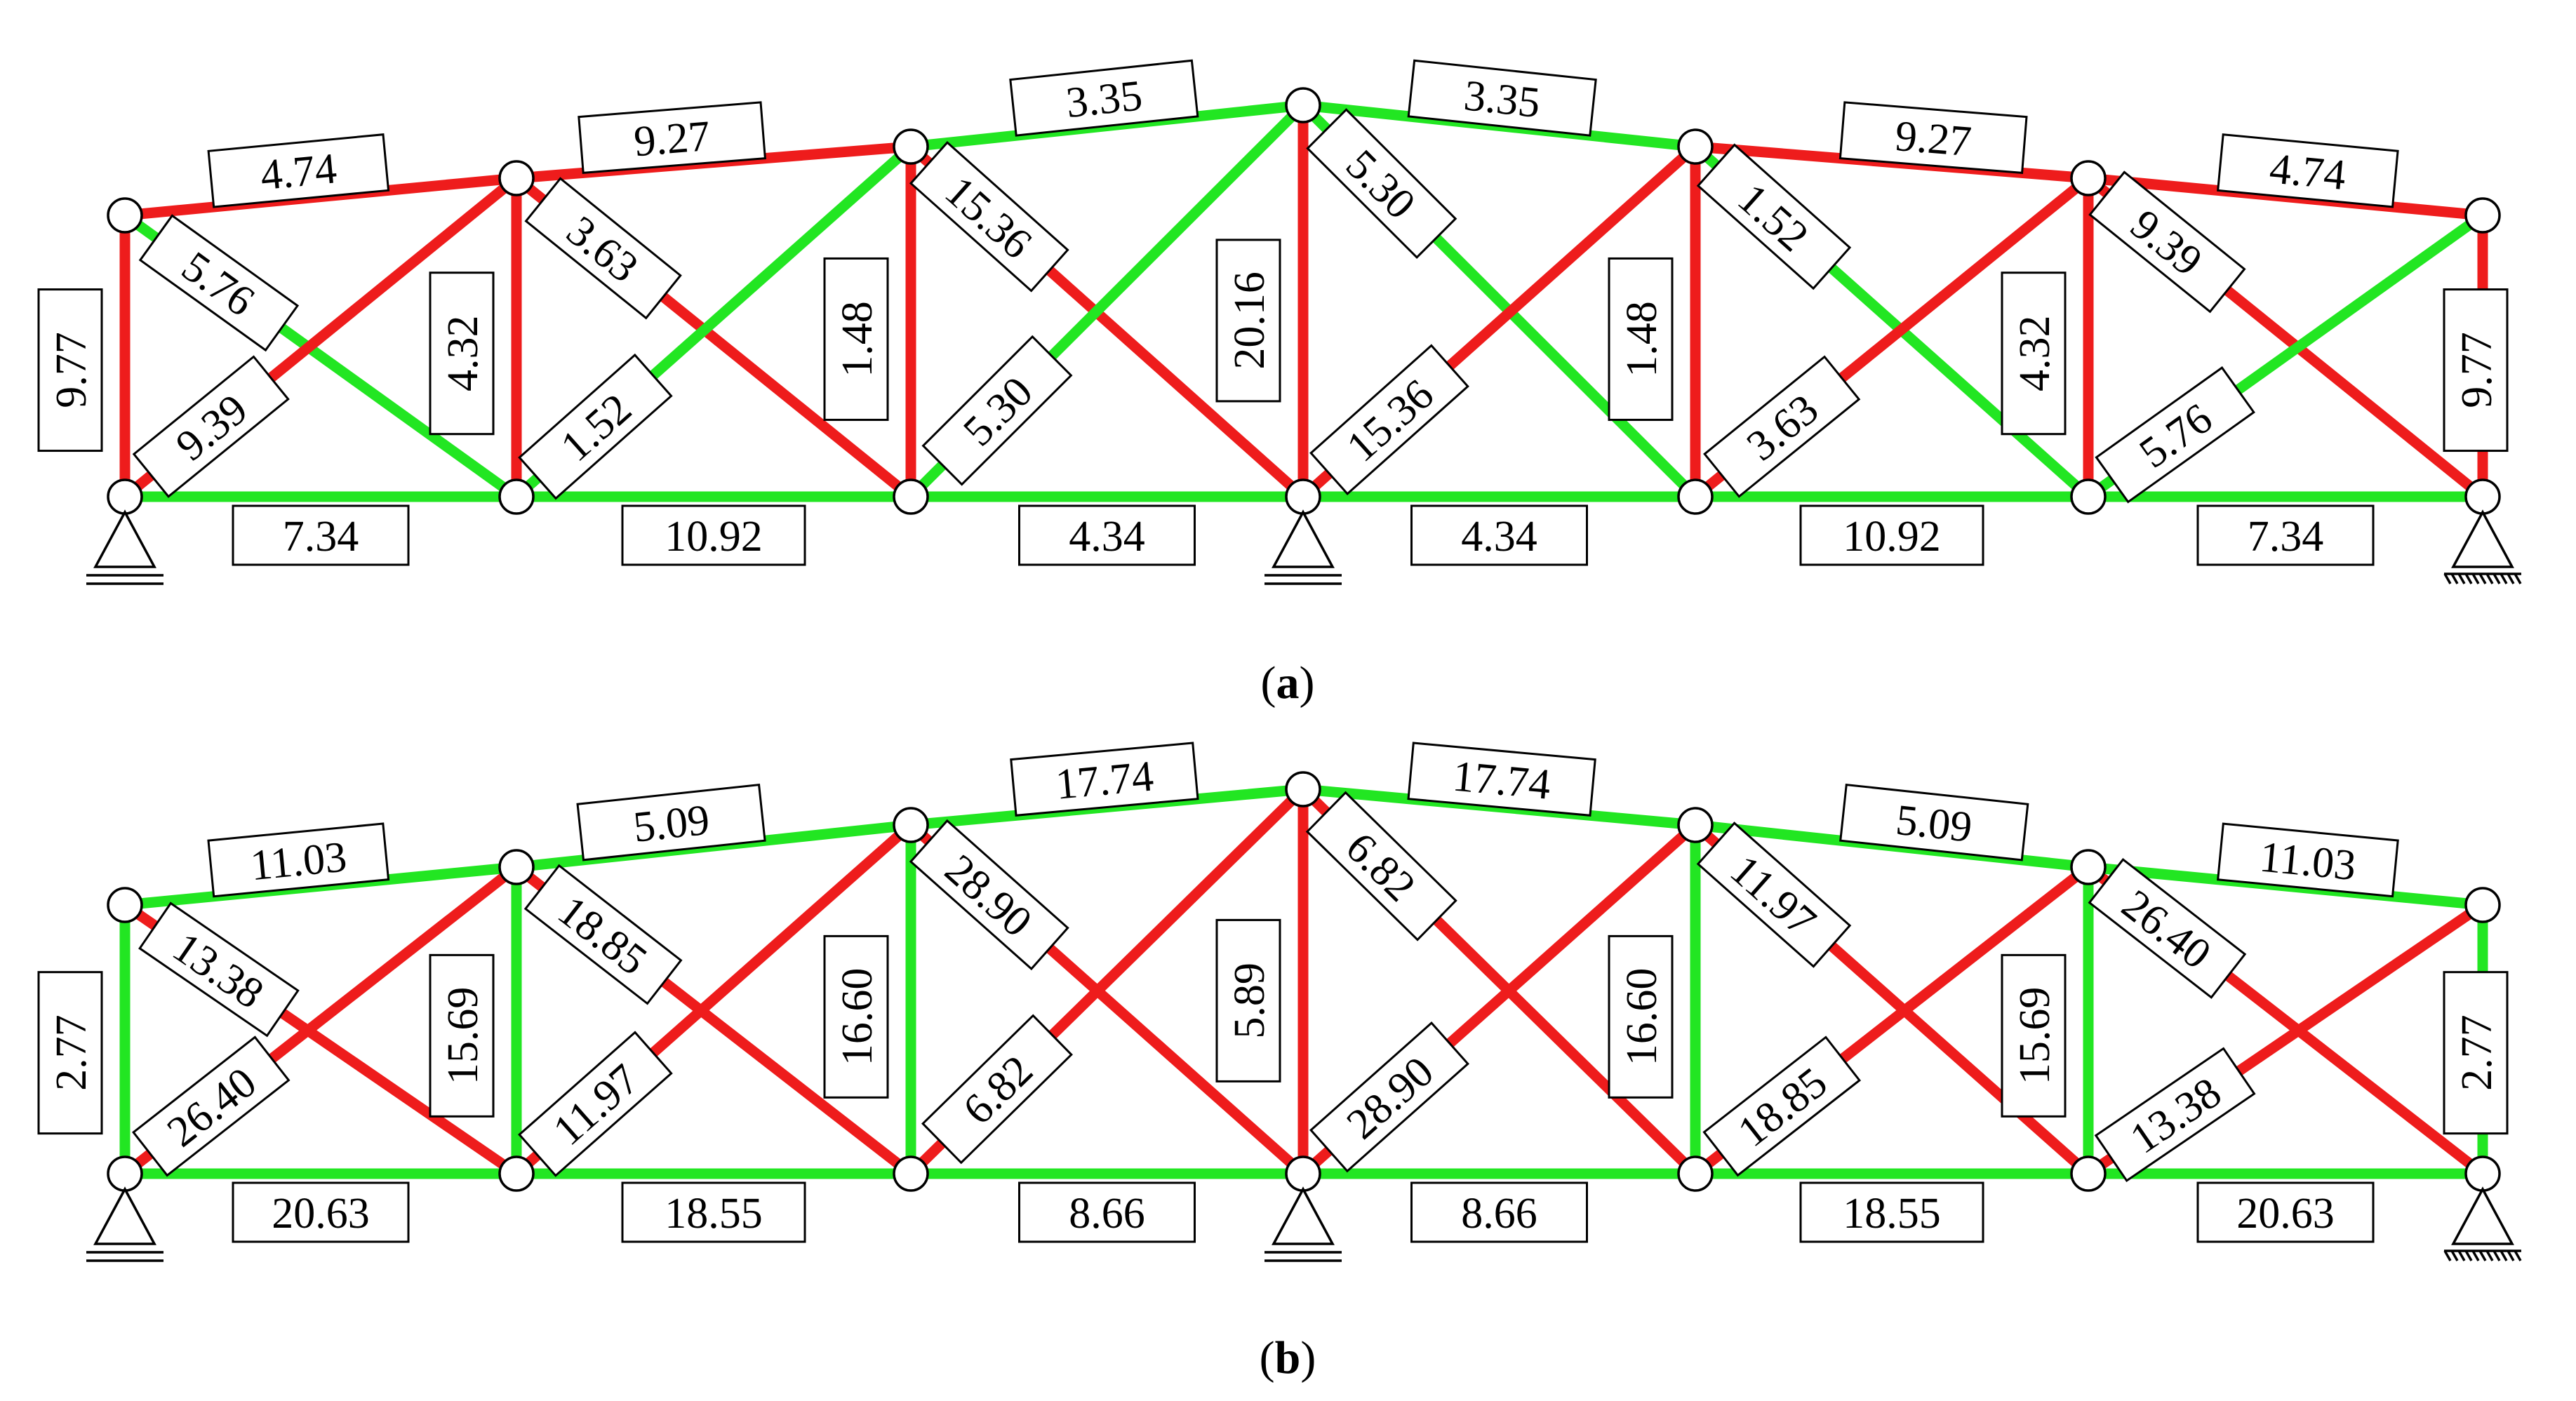 Image resolution: width=2576 pixels, height=1401 pixels. I want to click on force-label-bot2: 10.92, so click(714, 535).